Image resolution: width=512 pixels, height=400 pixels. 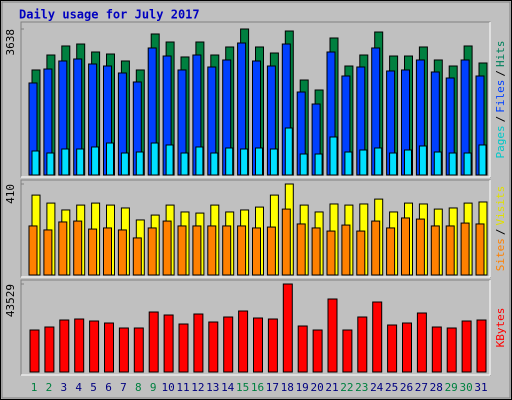 I want to click on x-tick-label: 30, so click(x=465, y=387).